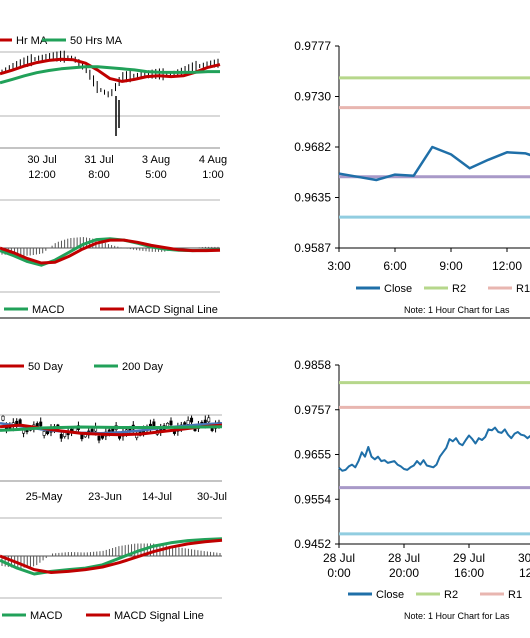  Describe the element at coordinates (451, 266) in the screenshot. I see `x-tick-label: 9:00` at that location.